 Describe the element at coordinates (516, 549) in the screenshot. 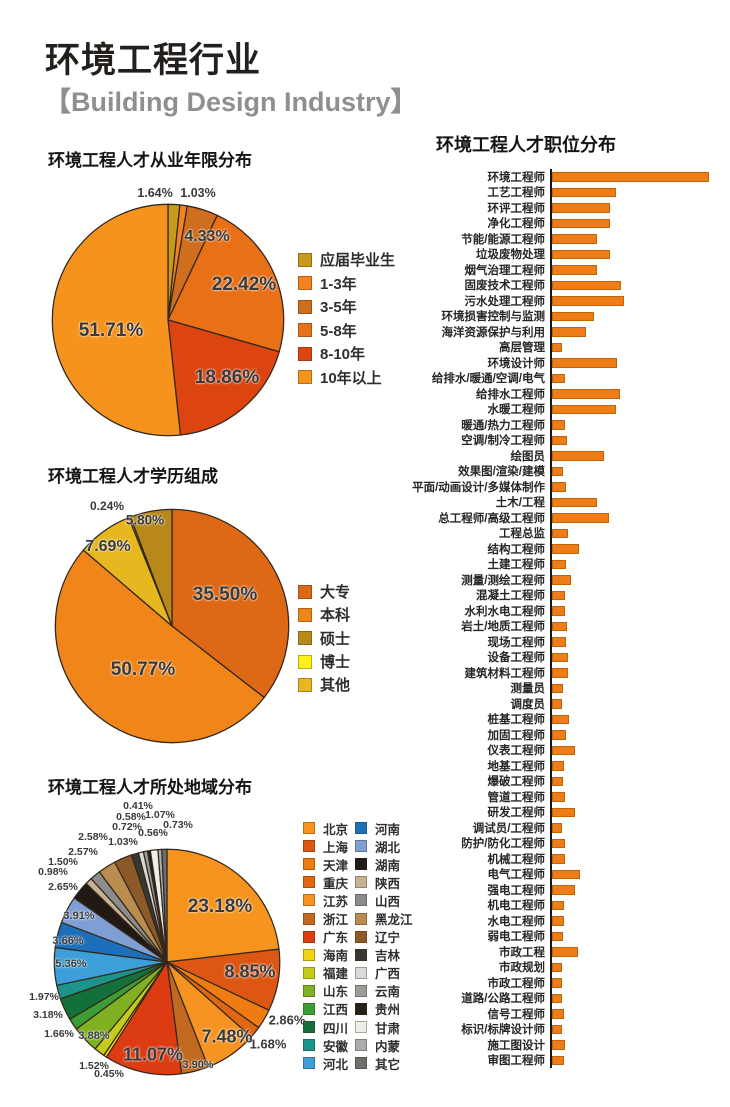

I see `bar-label: 结构工程师` at that location.